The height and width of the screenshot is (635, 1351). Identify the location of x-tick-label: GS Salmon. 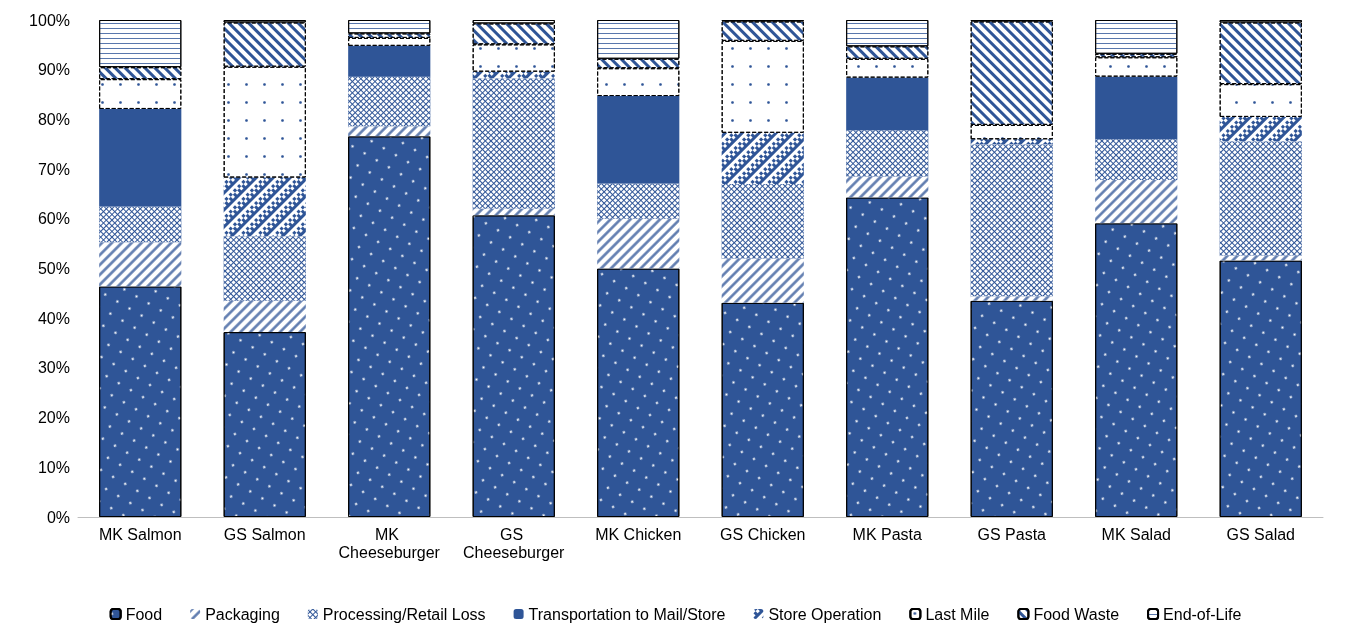
(264, 534).